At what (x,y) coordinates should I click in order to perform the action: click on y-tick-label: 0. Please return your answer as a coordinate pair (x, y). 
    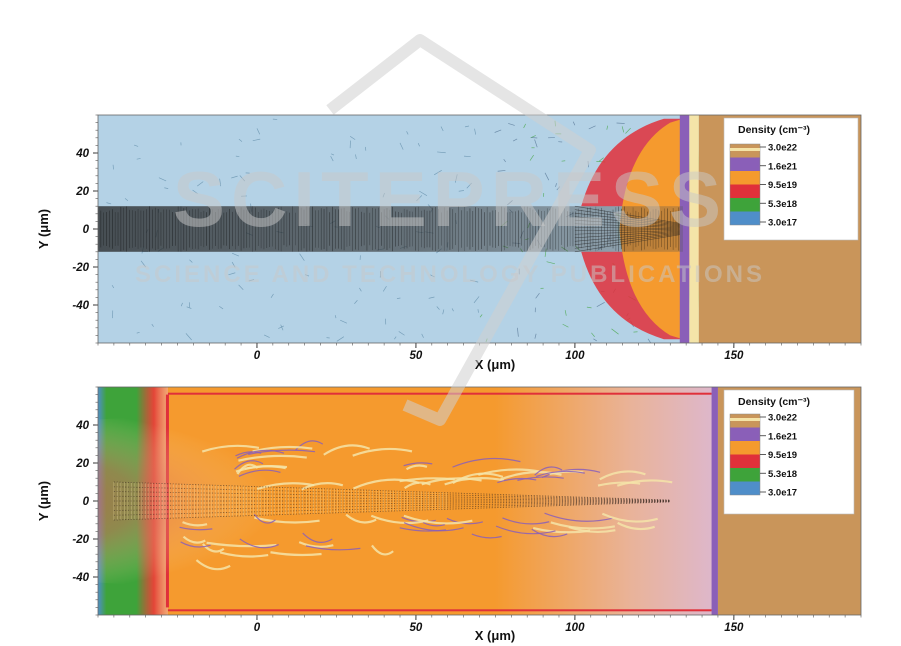
    Looking at the image, I should click on (86, 502).